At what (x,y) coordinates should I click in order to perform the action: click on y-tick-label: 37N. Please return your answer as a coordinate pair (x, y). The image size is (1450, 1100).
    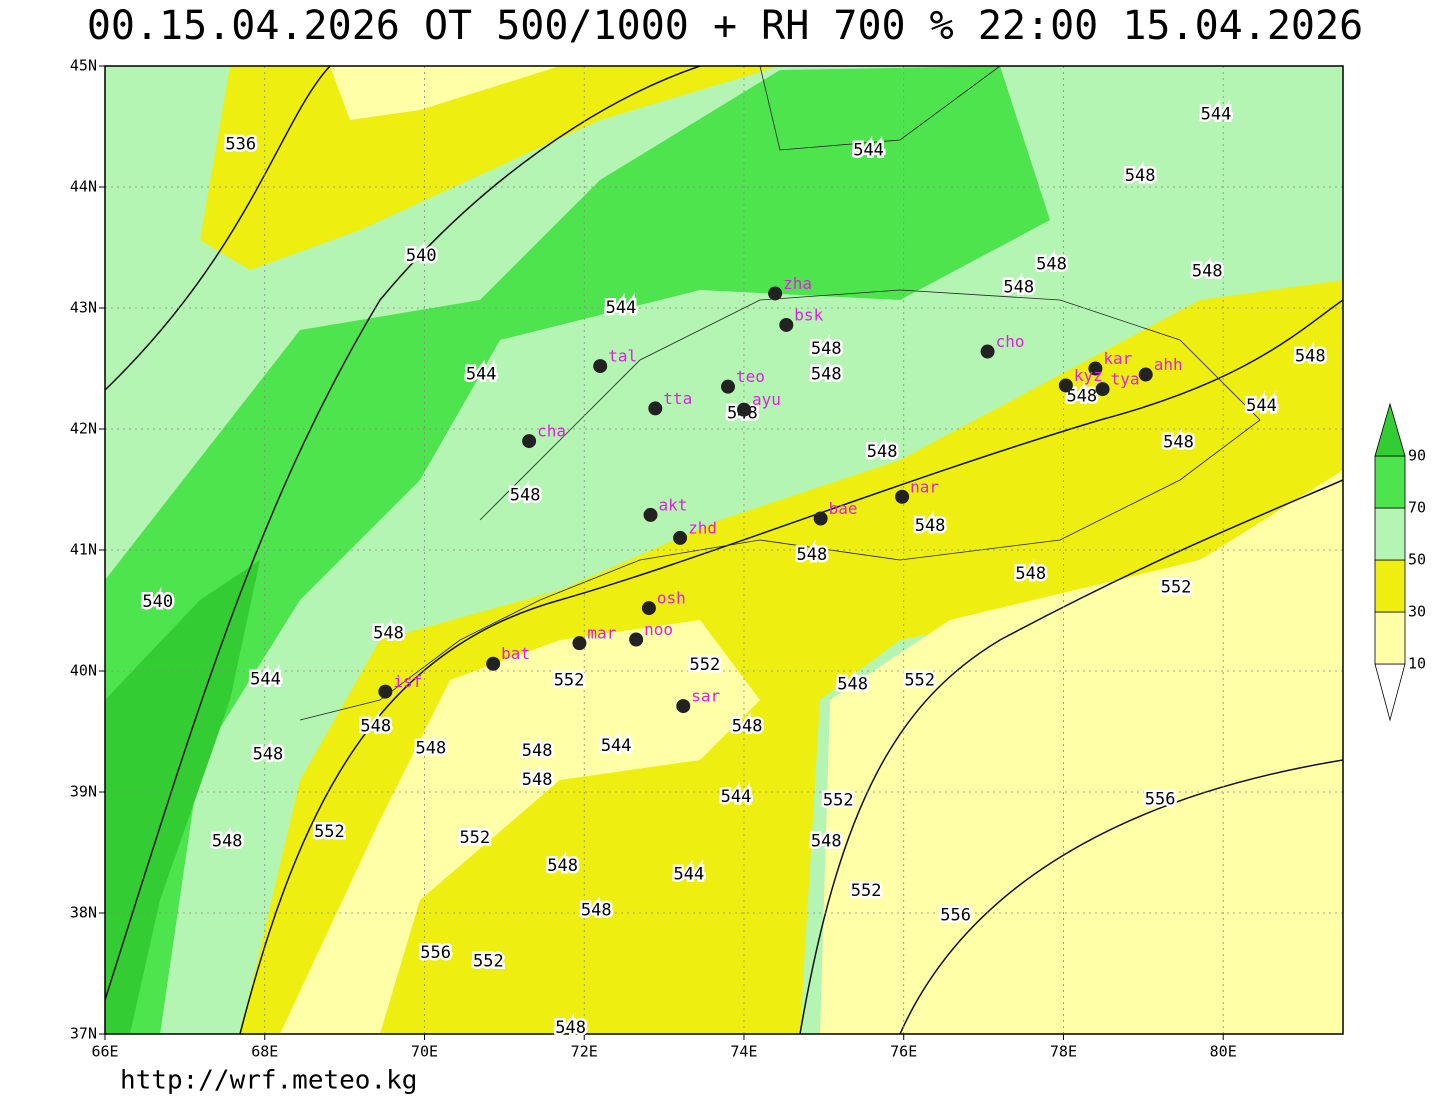
    Looking at the image, I should click on (83, 1034).